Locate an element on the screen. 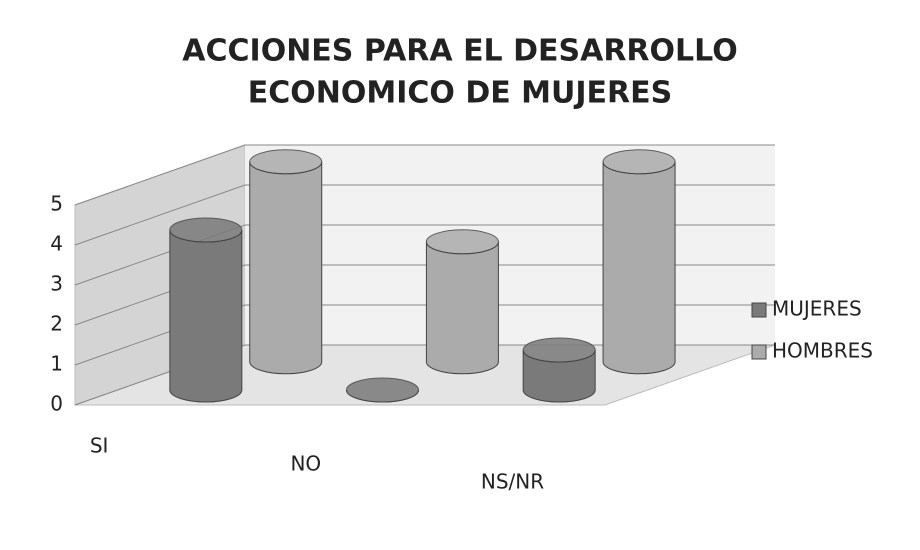 The width and height of the screenshot is (920, 550). chart-title: ACCIONES PARA EL DESARROLLO is located at coordinates (459, 51).